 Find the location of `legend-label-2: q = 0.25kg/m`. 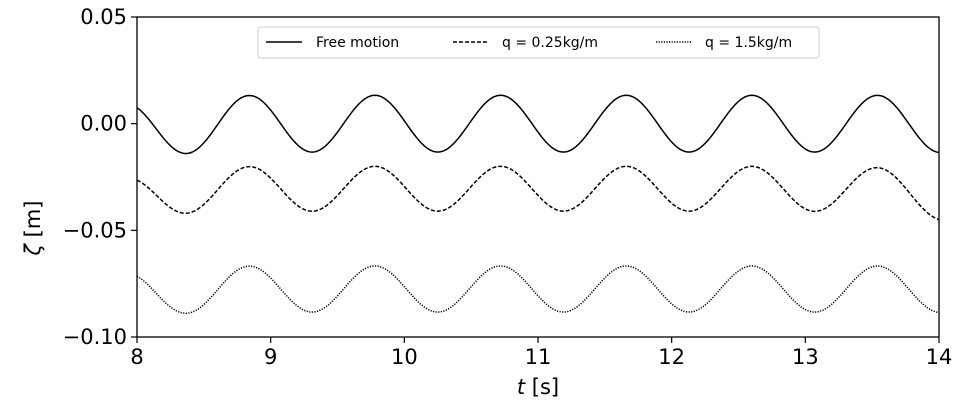

legend-label-2: q = 0.25kg/m is located at coordinates (550, 43).